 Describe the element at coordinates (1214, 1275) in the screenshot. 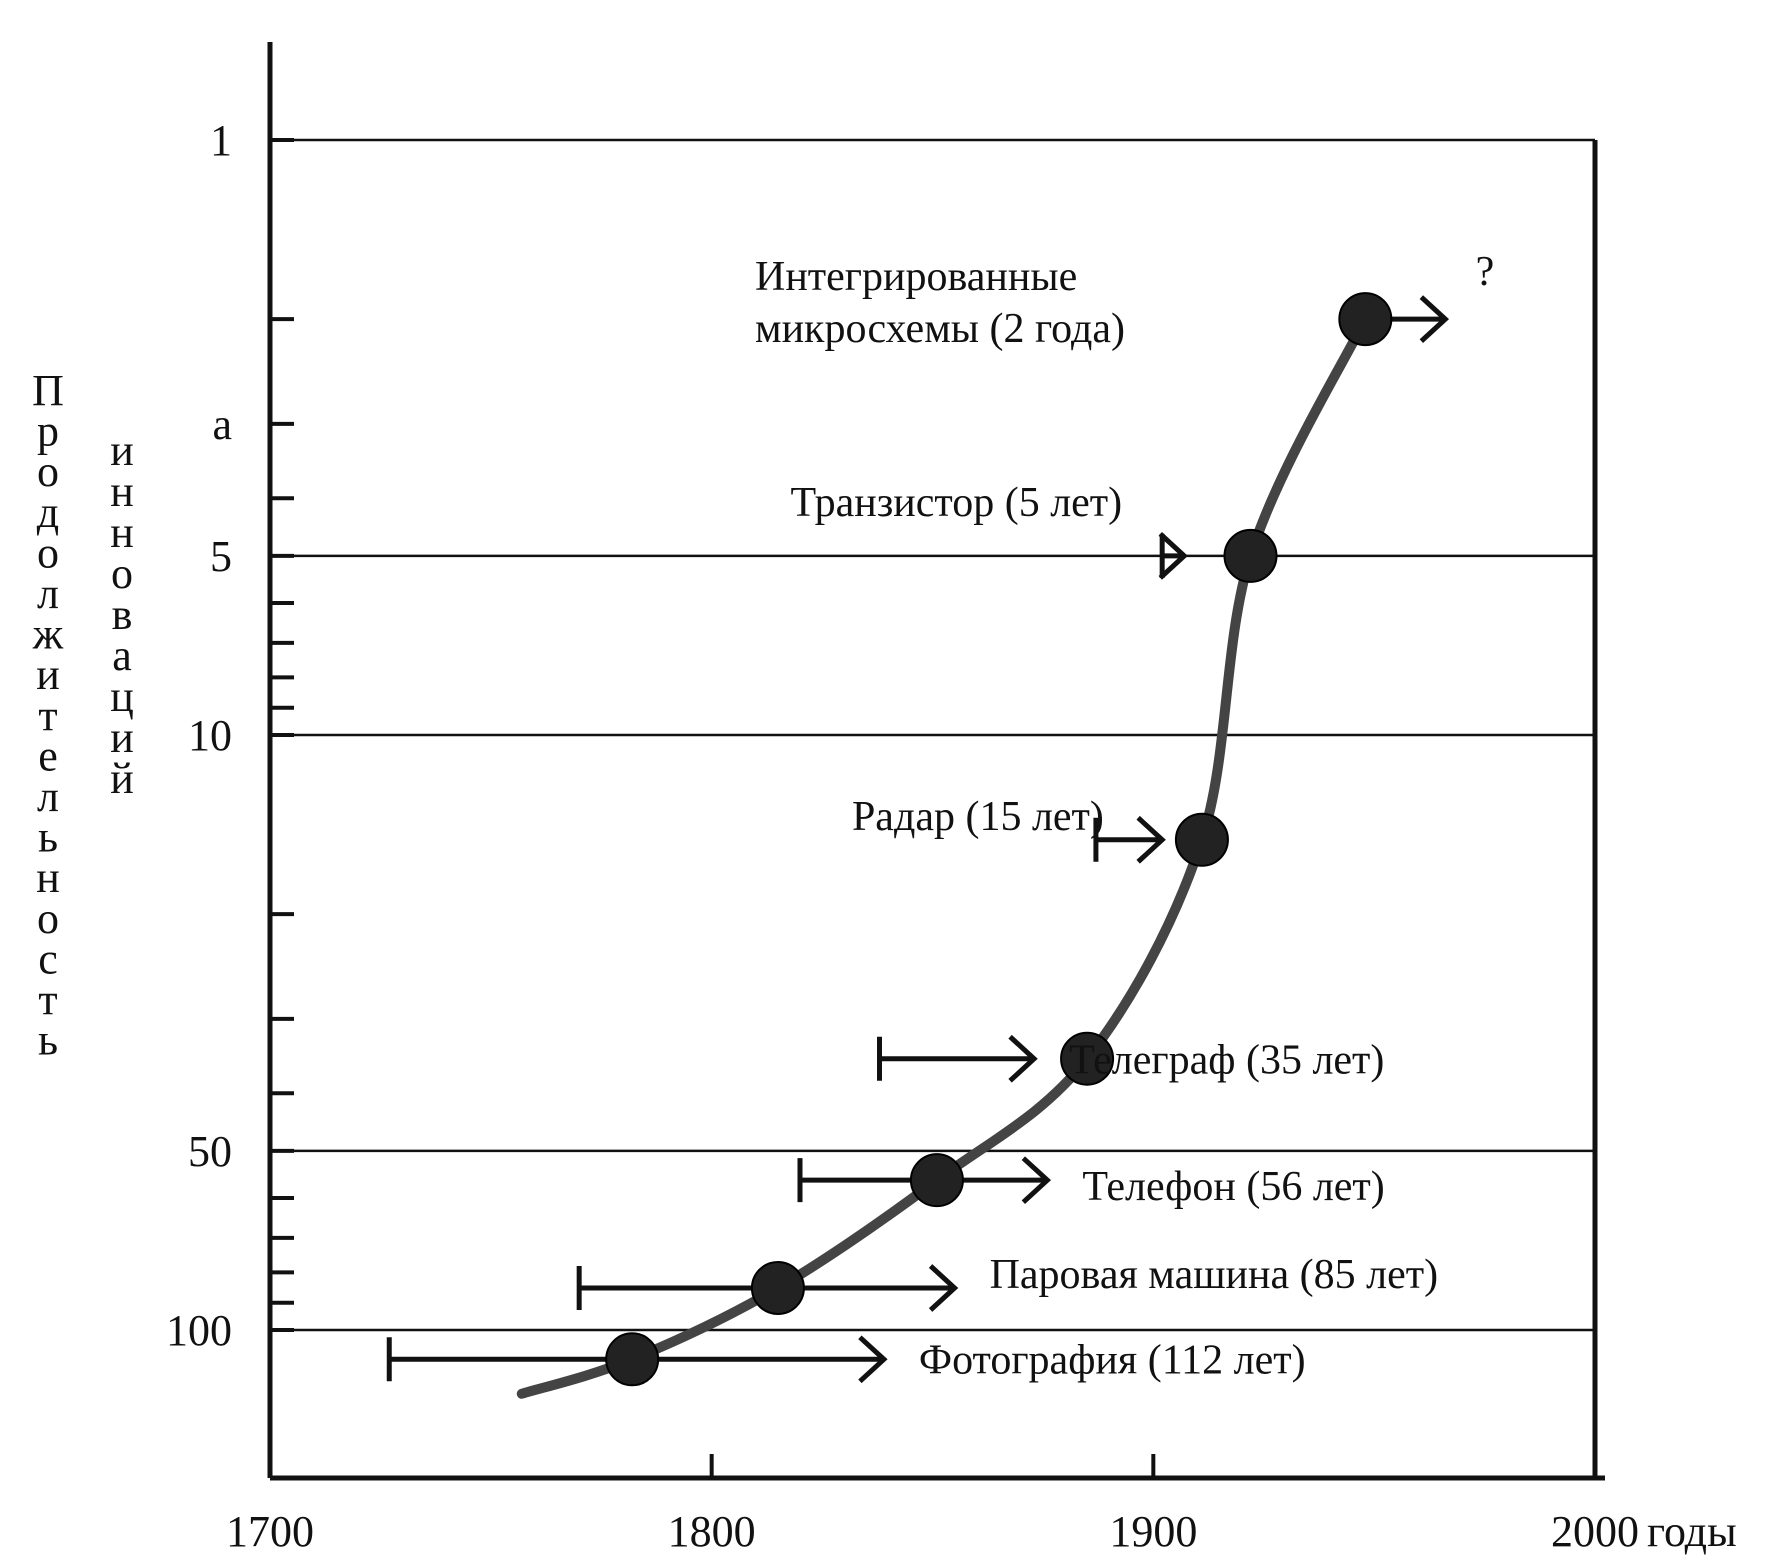

I see `event-label: Паровая машина (85 лет)` at that location.